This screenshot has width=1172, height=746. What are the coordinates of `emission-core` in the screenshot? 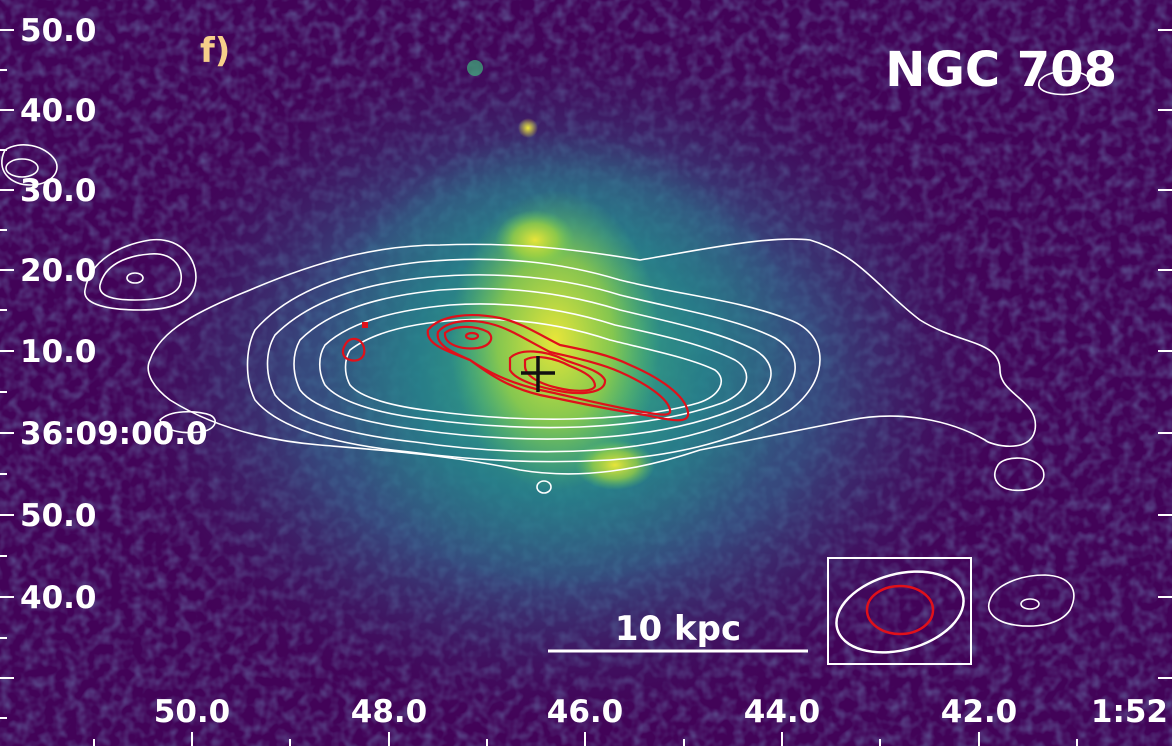 It's located at (555, 340).